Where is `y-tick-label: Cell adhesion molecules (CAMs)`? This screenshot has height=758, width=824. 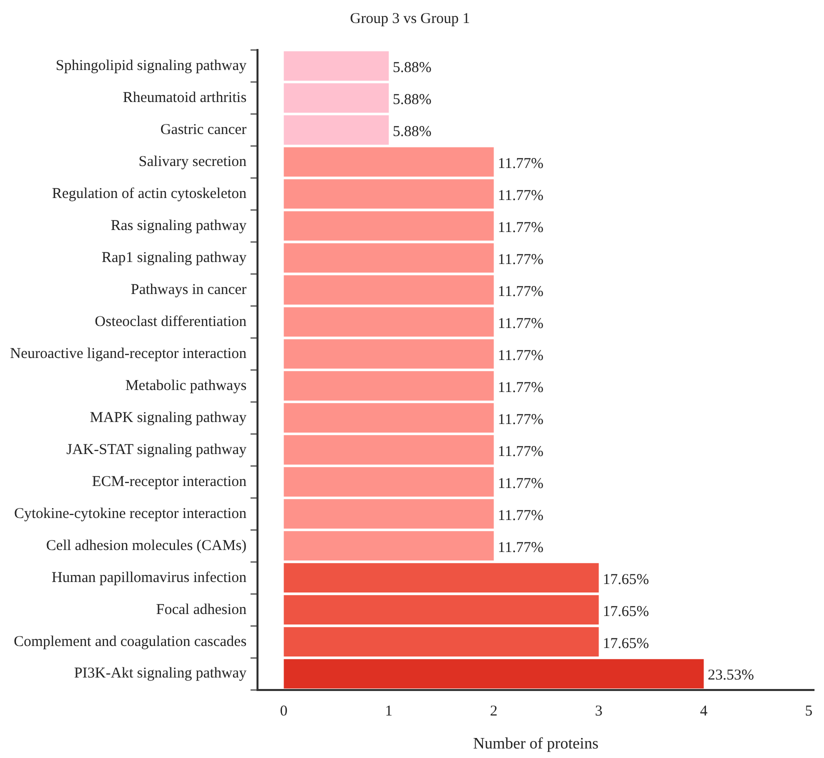 y-tick-label: Cell adhesion molecules (CAMs) is located at coordinates (146, 546).